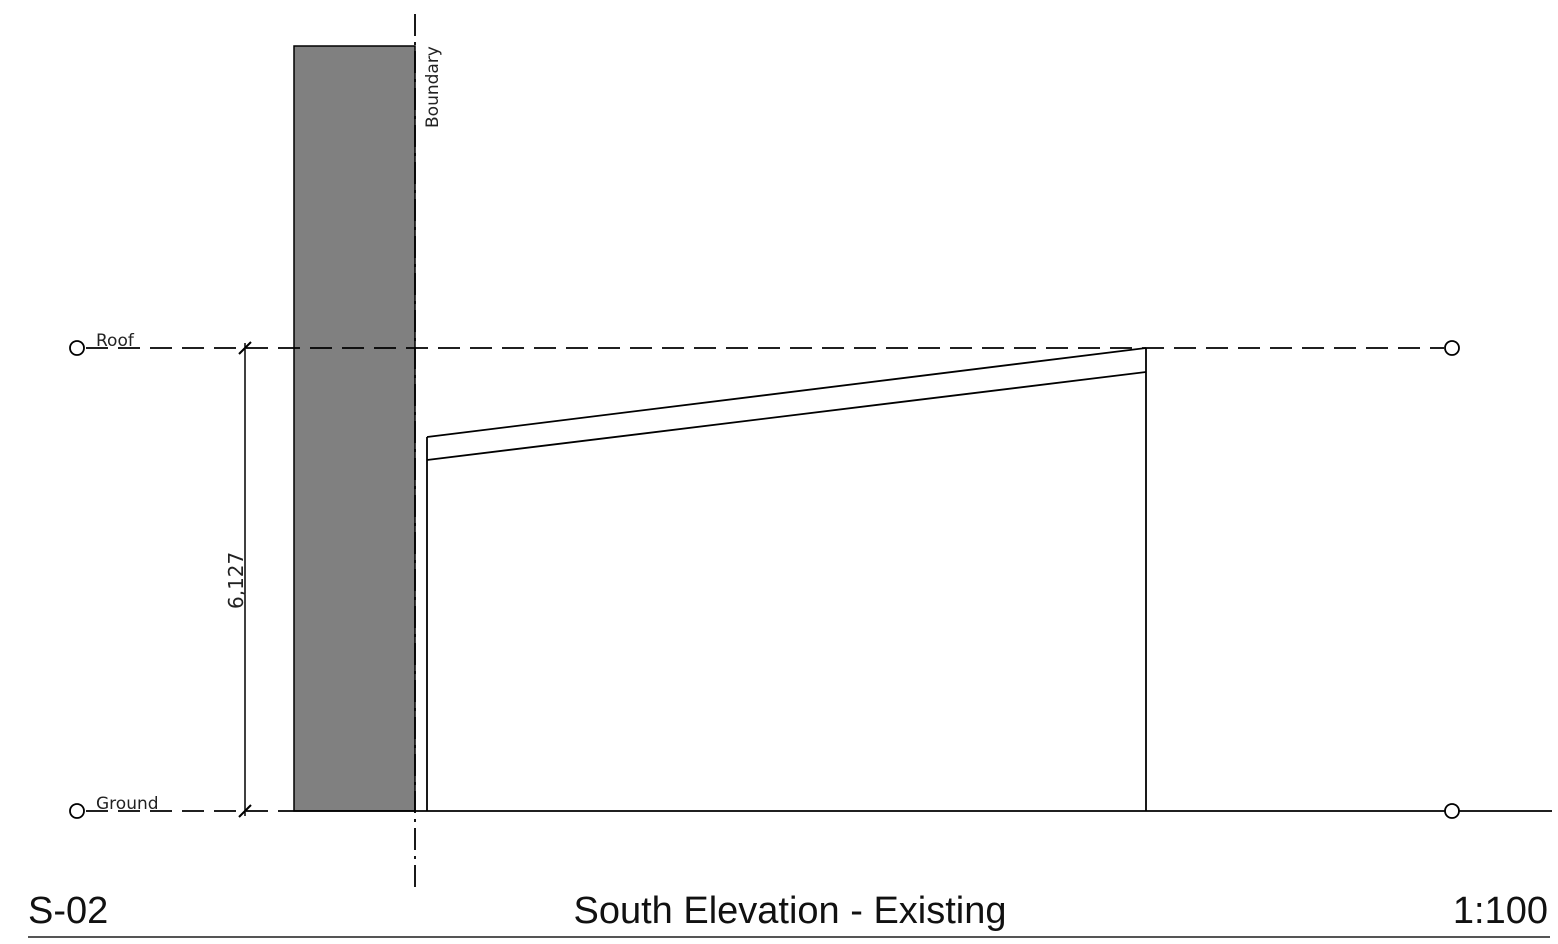 The image size is (1558, 944). What do you see at coordinates (354, 428) in the screenshot?
I see `adjacent-wall` at bounding box center [354, 428].